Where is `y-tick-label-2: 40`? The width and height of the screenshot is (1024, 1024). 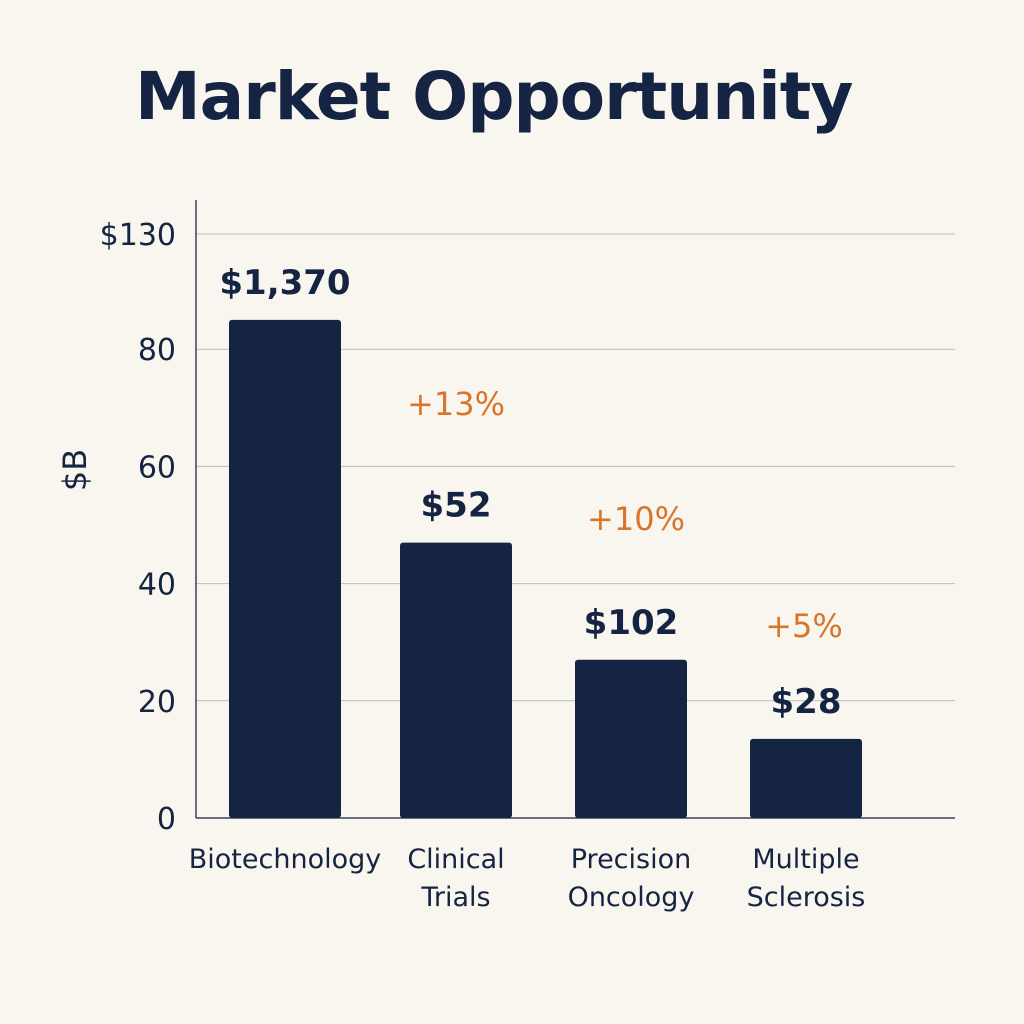
y-tick-label-2: 40 is located at coordinates (157, 585).